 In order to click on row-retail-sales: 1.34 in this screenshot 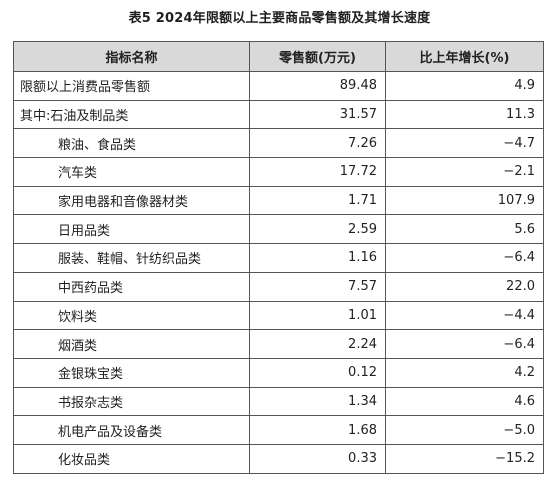, I will do `click(317, 401)`.